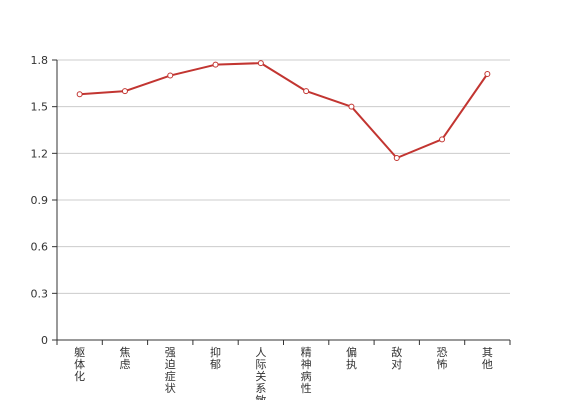 Image resolution: width=567 pixels, height=400 pixels. I want to click on x-tick-label: 人际关系敏感, so click(260, 373).